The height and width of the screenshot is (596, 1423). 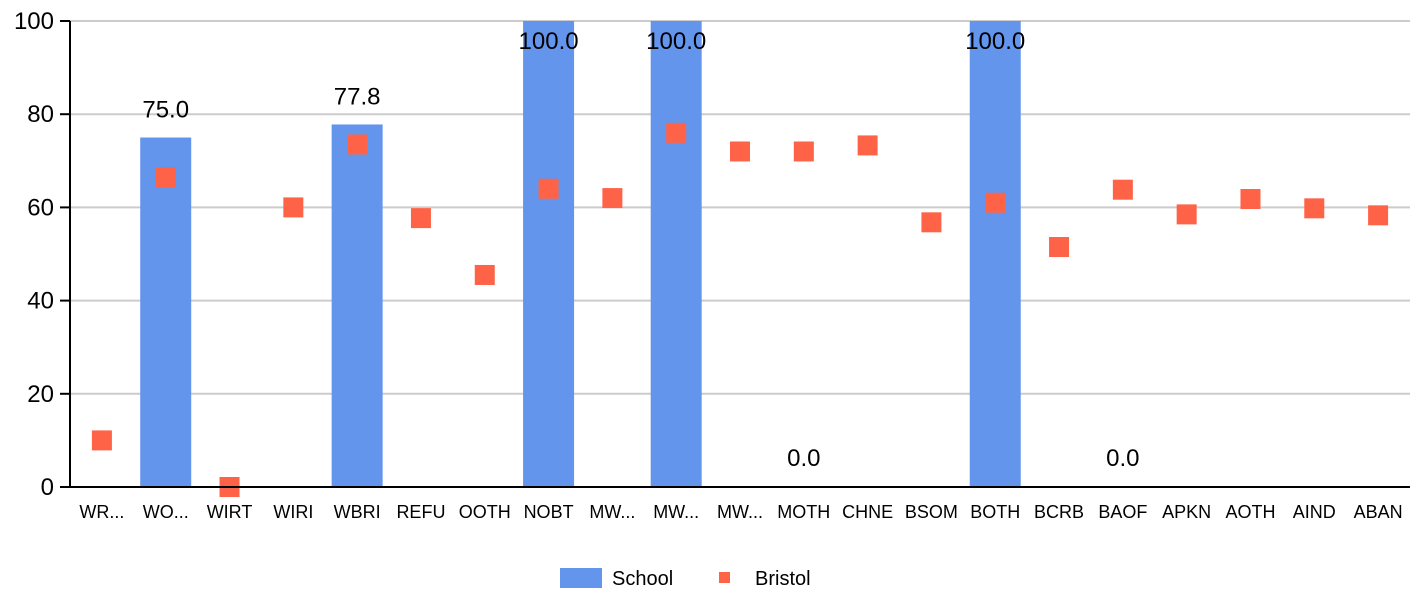 I want to click on x-tick-label: BOTH, so click(x=995, y=512).